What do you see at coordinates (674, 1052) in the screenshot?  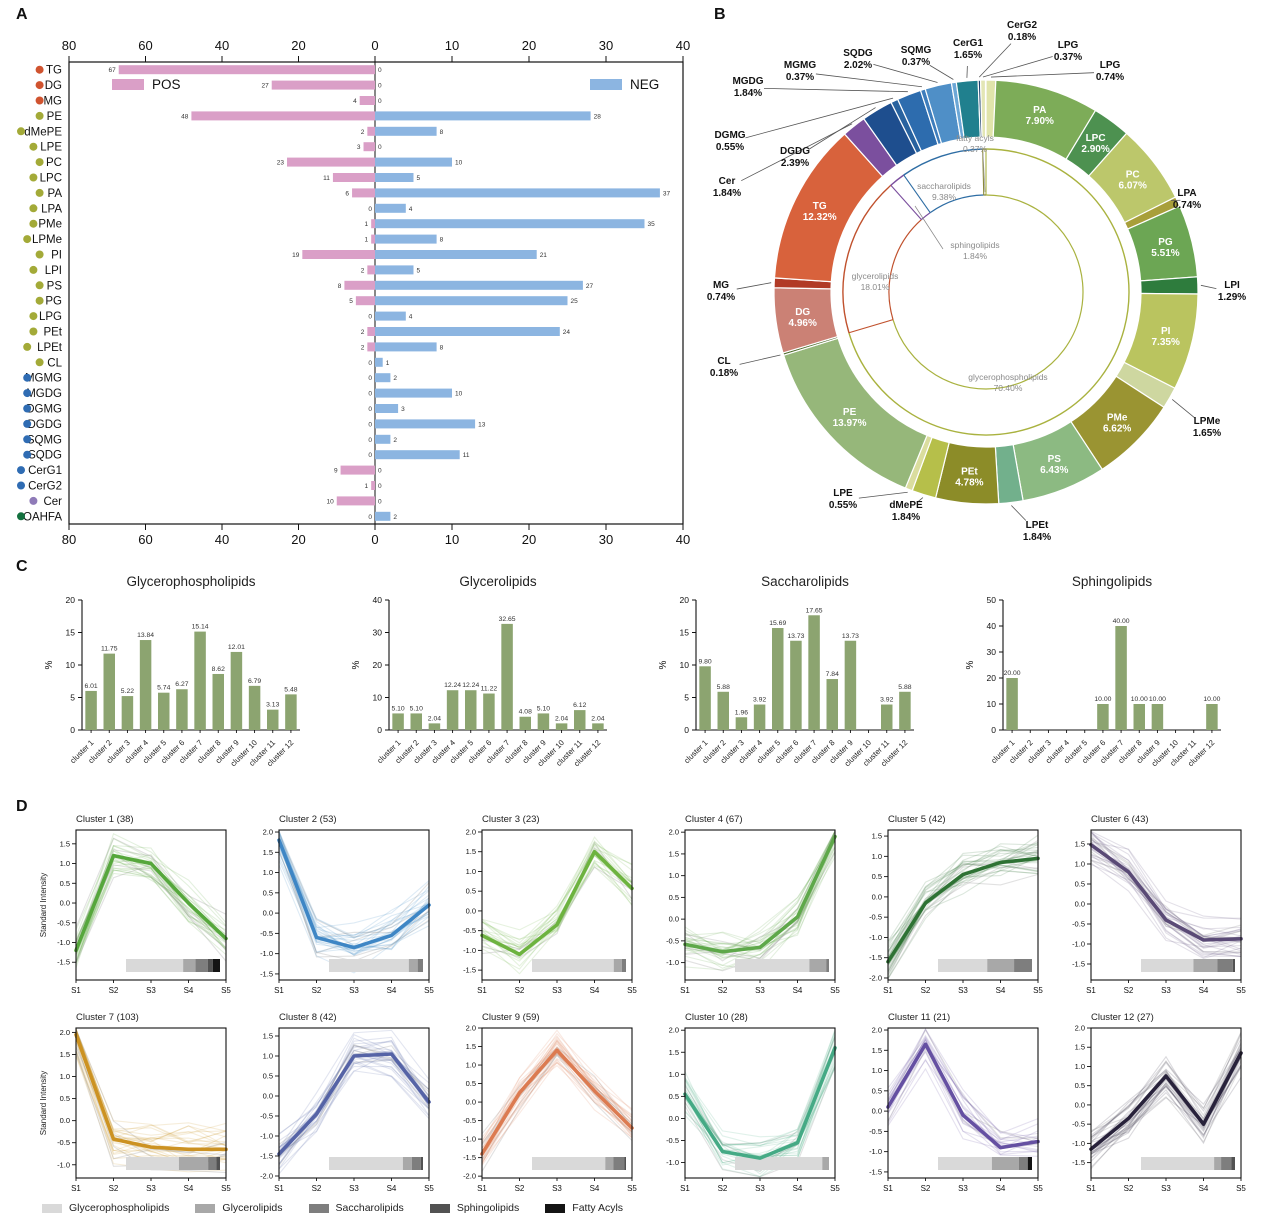 I see `svg-text: 1.5` at bounding box center [674, 1052].